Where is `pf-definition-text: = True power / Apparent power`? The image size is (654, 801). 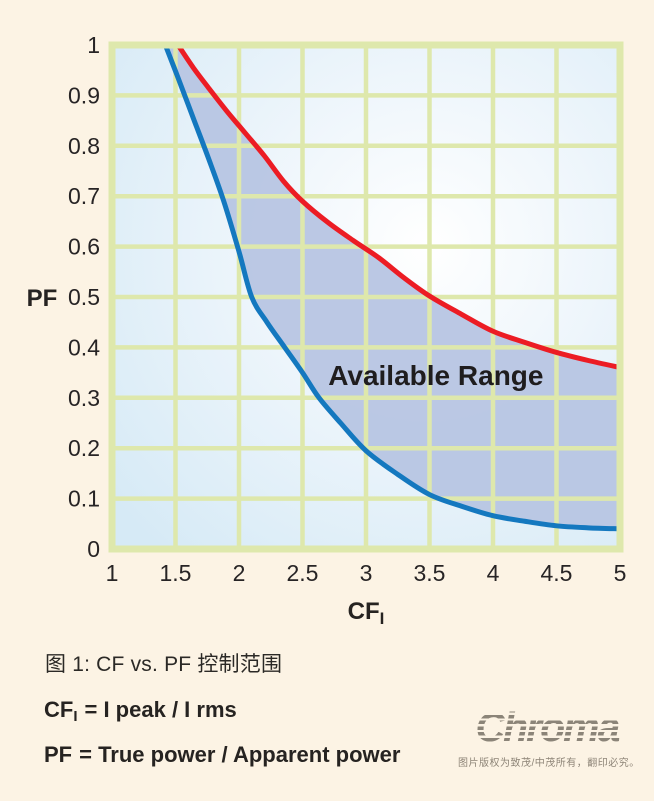 pf-definition-text: = True power / Apparent power is located at coordinates (240, 754).